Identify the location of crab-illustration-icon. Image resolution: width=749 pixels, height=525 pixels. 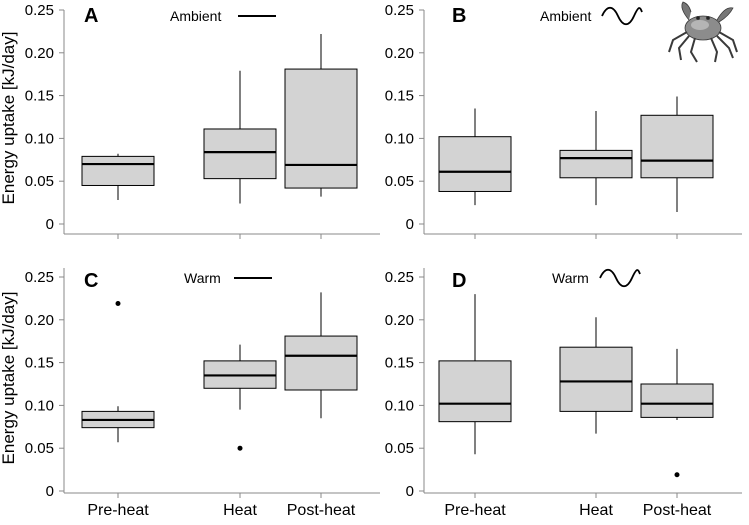
(703, 32).